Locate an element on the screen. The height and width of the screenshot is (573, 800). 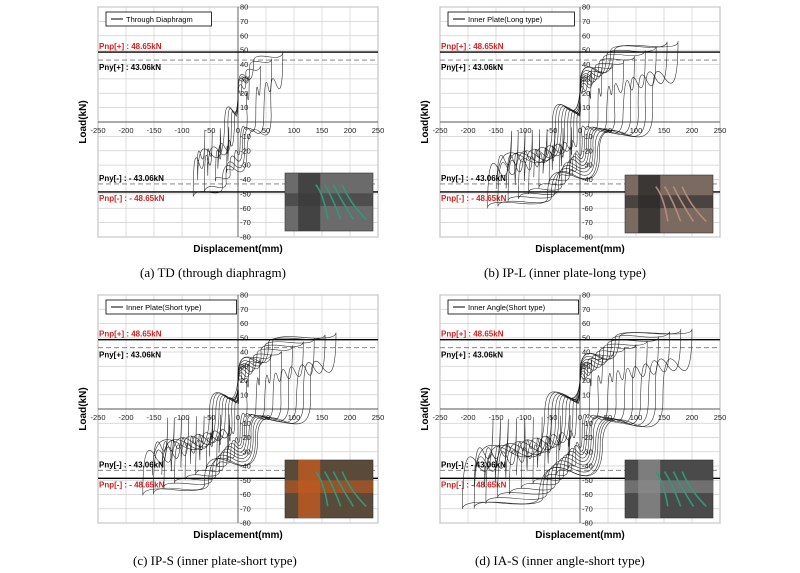
legend-label: Inner Plate(Short type) is located at coordinates (164, 307).